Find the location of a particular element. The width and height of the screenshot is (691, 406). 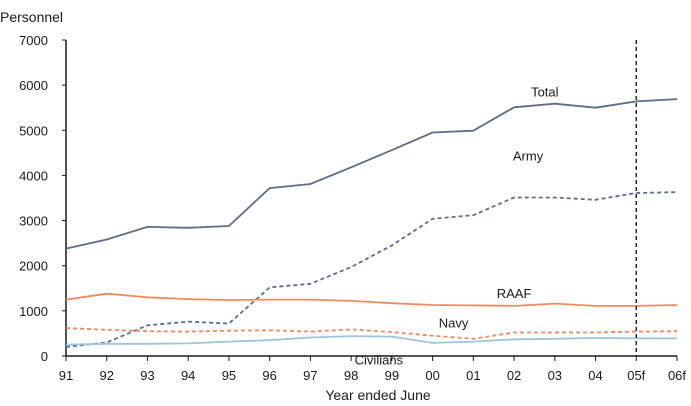

x-tick-label: 99 is located at coordinates (392, 375).